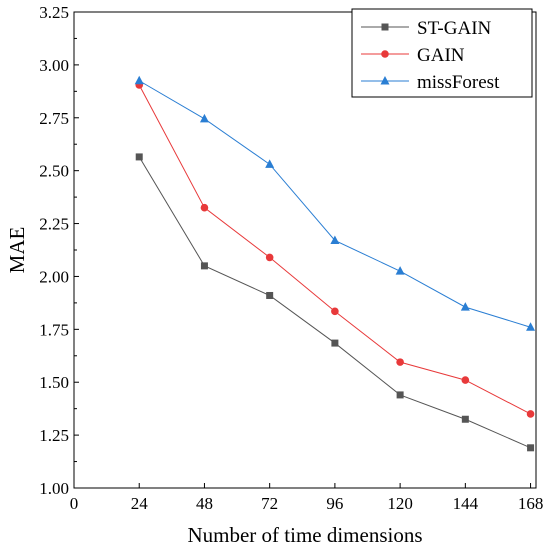  What do you see at coordinates (531, 503) in the screenshot?
I see `x-tick-label: 168` at bounding box center [531, 503].